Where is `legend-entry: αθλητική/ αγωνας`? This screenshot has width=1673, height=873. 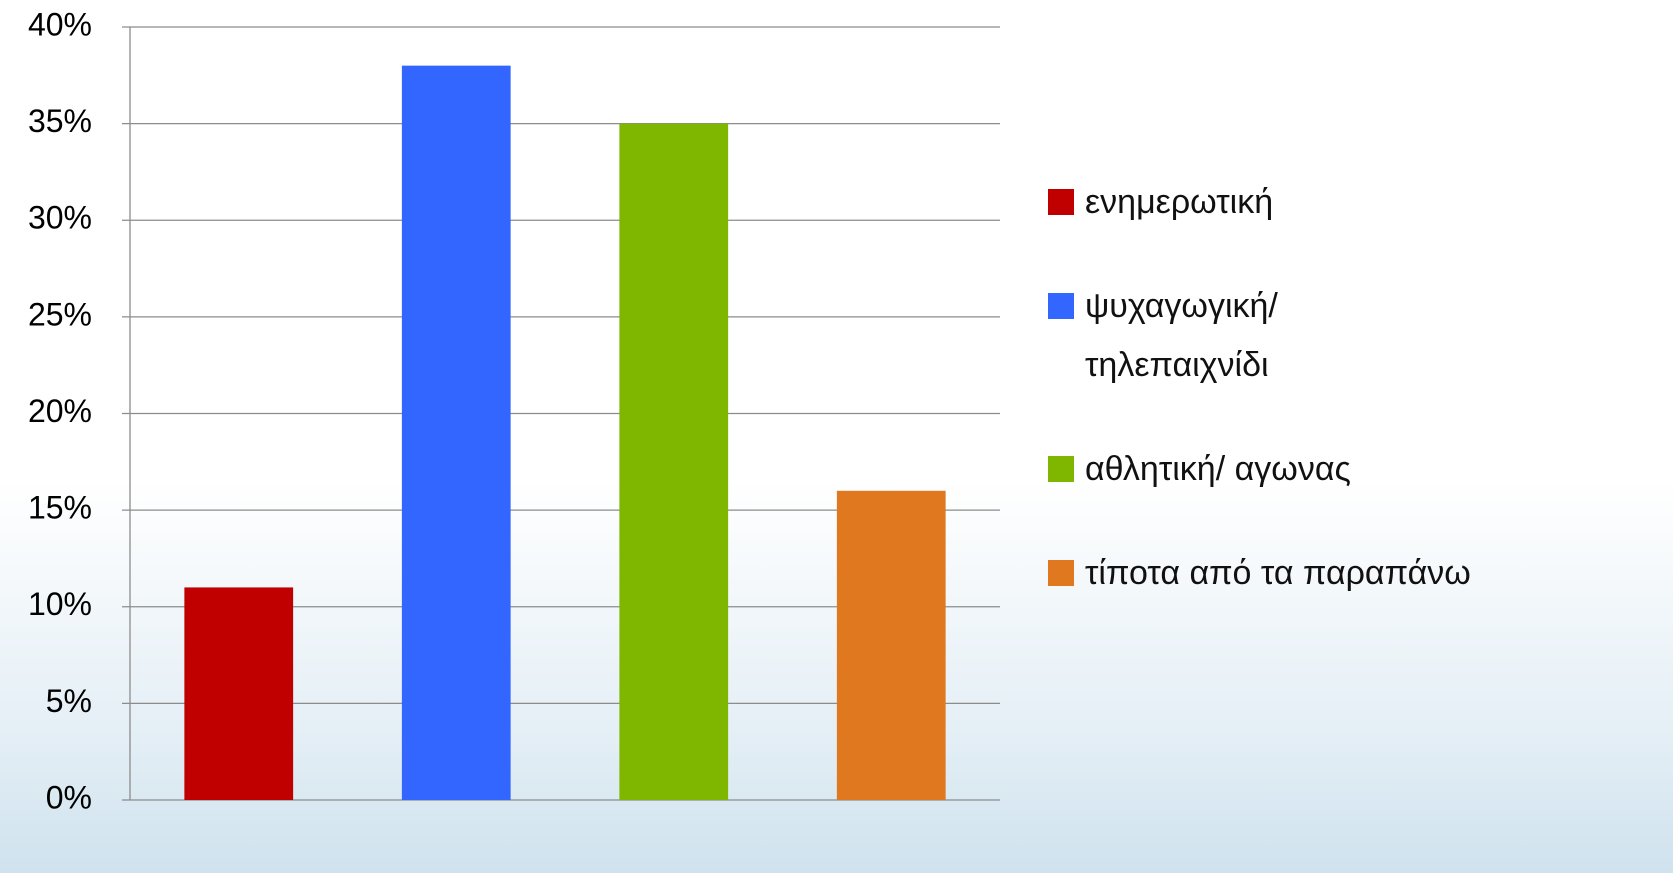 legend-entry: αθλητική/ αγωνας is located at coordinates (1259, 469).